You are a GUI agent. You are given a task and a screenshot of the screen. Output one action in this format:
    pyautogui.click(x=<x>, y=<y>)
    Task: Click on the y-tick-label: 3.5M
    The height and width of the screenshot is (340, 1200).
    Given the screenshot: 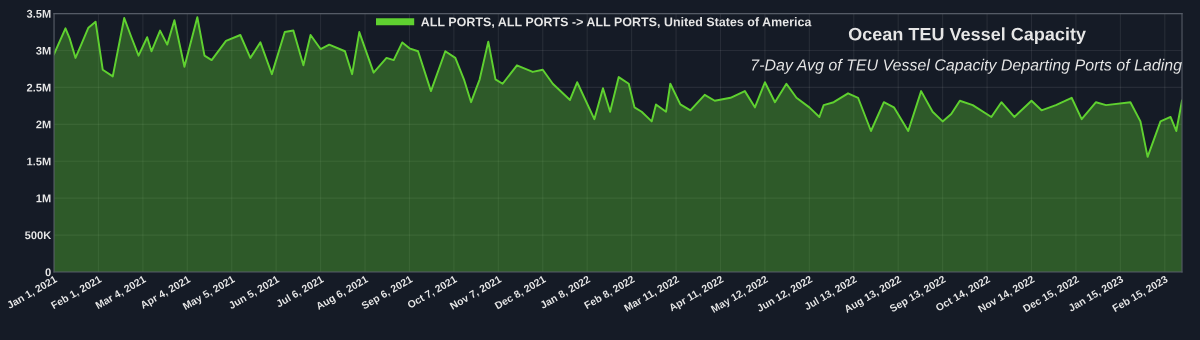 What is the action you would take?
    pyautogui.click(x=38, y=13)
    